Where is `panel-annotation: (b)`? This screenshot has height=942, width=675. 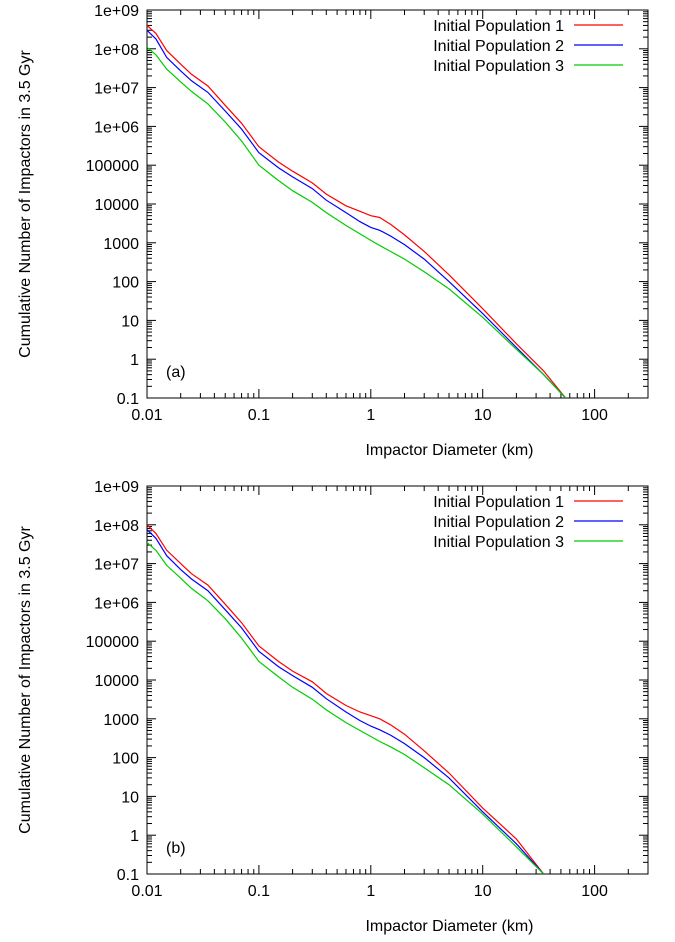
panel-annotation: (b) is located at coordinates (176, 848).